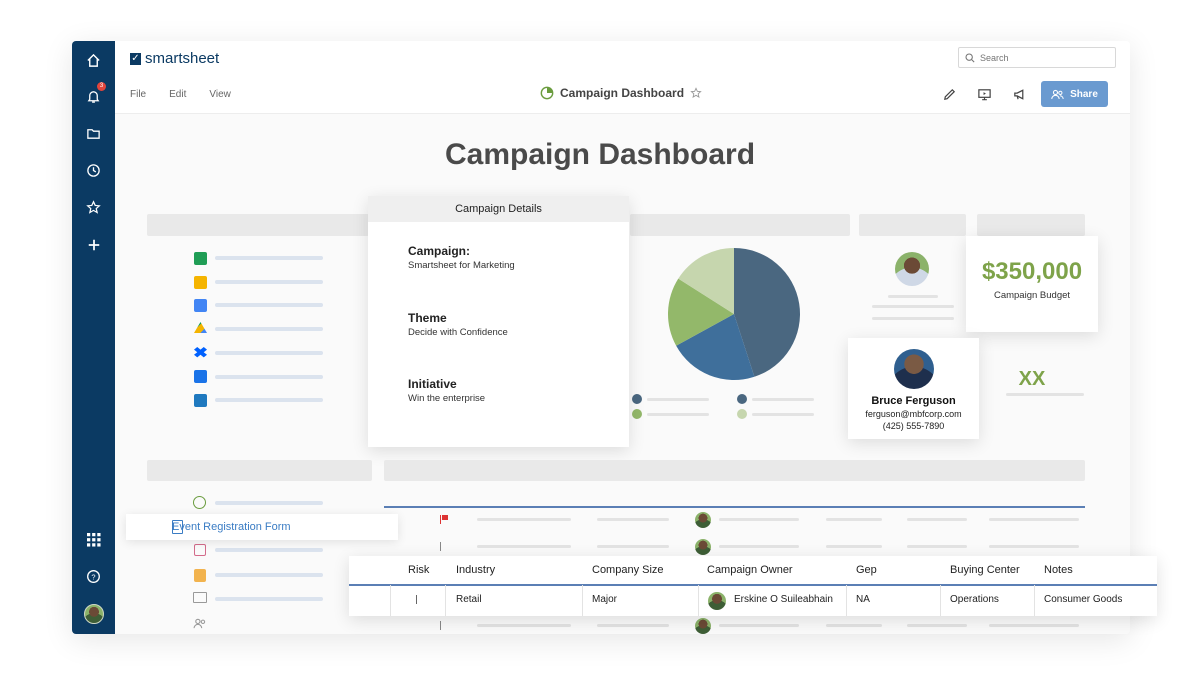 The image size is (1200, 675). I want to click on bell-icon: 3, so click(94, 95).